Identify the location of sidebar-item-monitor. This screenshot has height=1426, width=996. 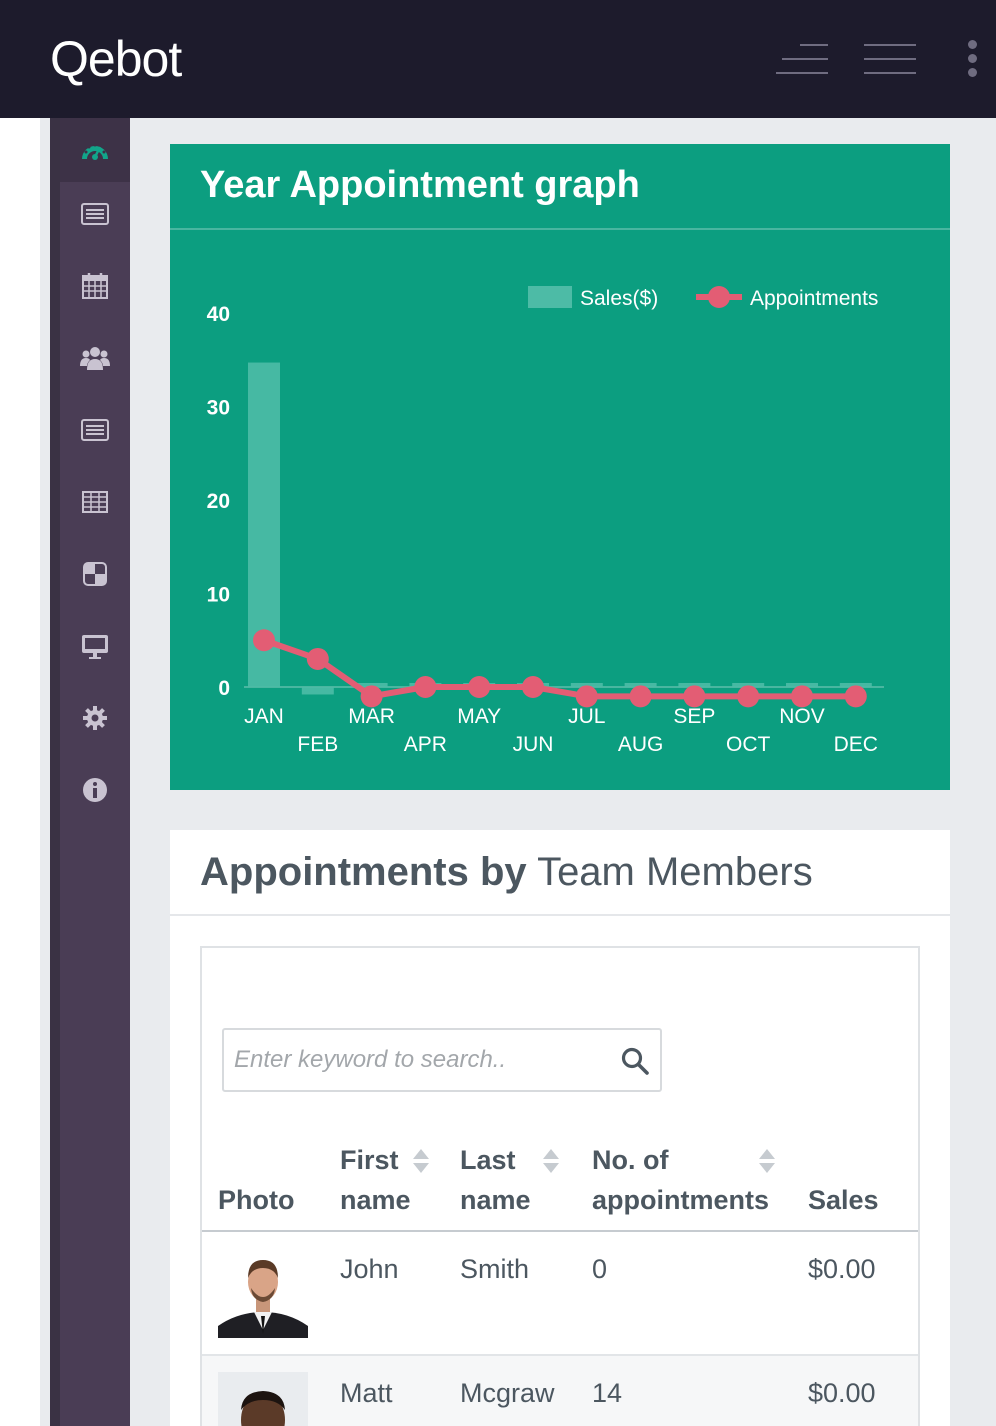
(95, 646).